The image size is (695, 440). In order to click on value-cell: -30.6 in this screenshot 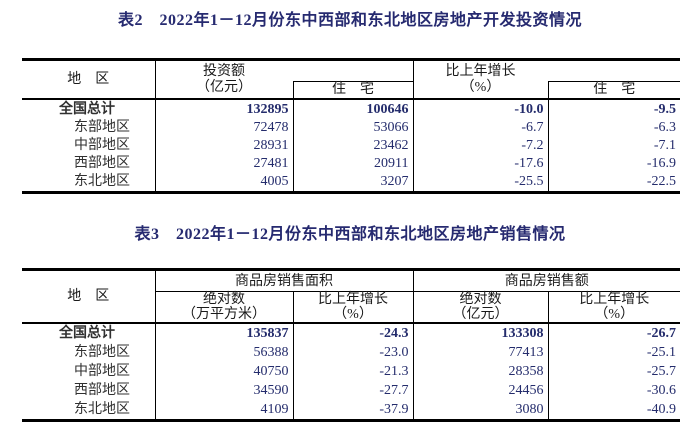, I will do `click(661, 390)`.